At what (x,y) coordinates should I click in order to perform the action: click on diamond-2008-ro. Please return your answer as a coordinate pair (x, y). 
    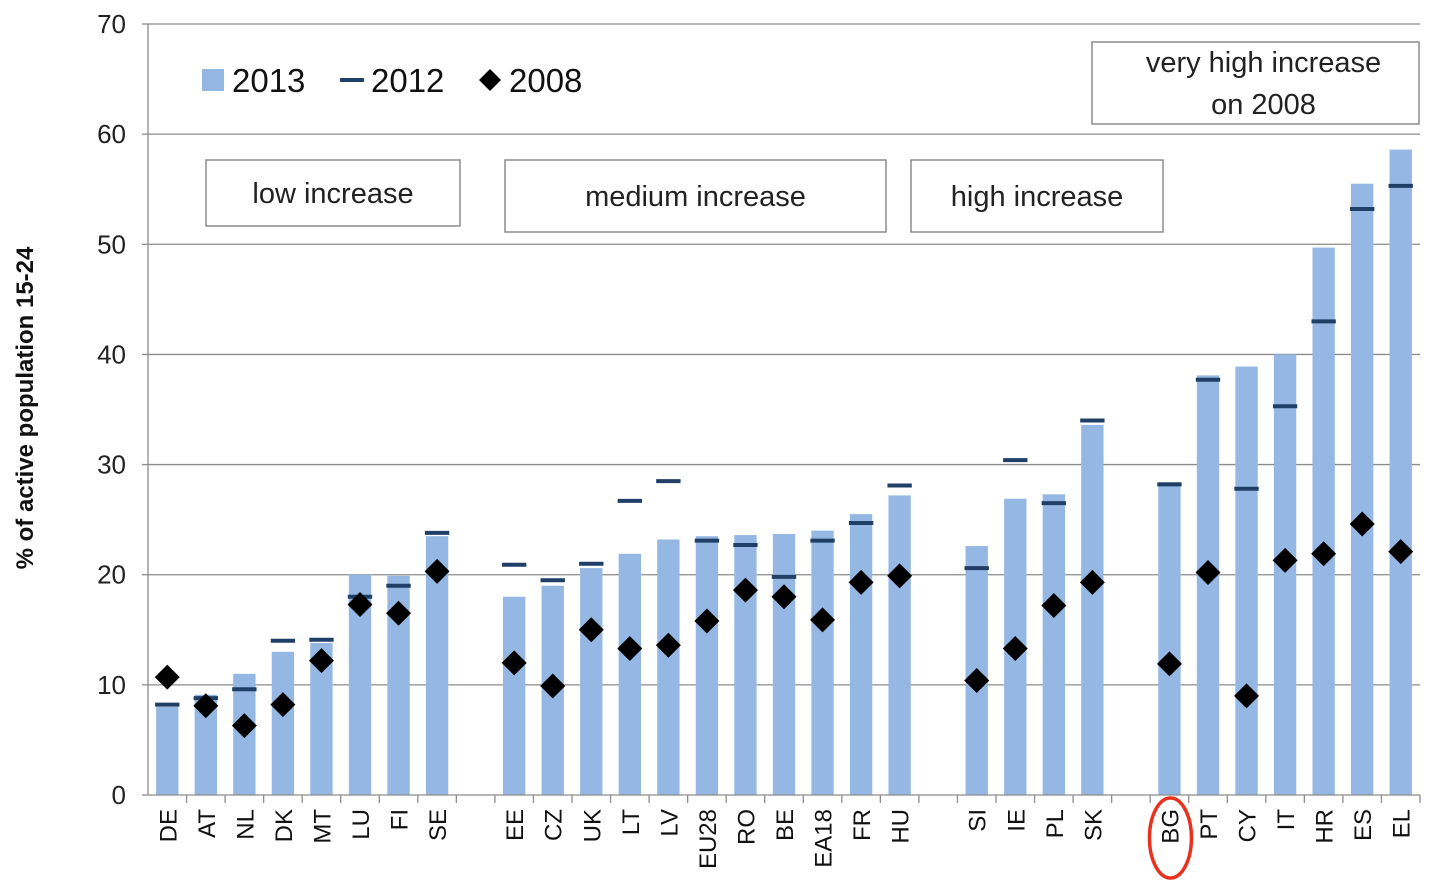
    Looking at the image, I should click on (745, 590).